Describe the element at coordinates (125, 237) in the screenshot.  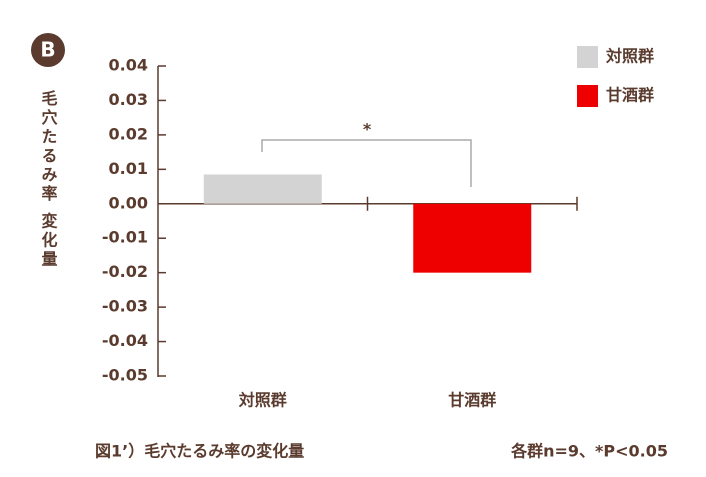
I see `y-tick-label: -0.01` at that location.